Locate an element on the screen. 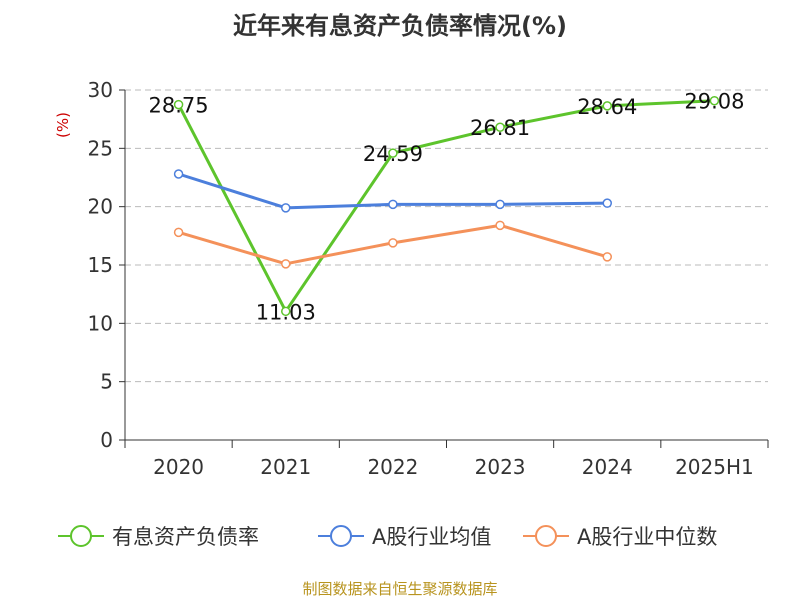 Image resolution: width=800 pixels, height=600 pixels. source-credit: 制图数据来自恒生聚源数据库 is located at coordinates (400, 589).